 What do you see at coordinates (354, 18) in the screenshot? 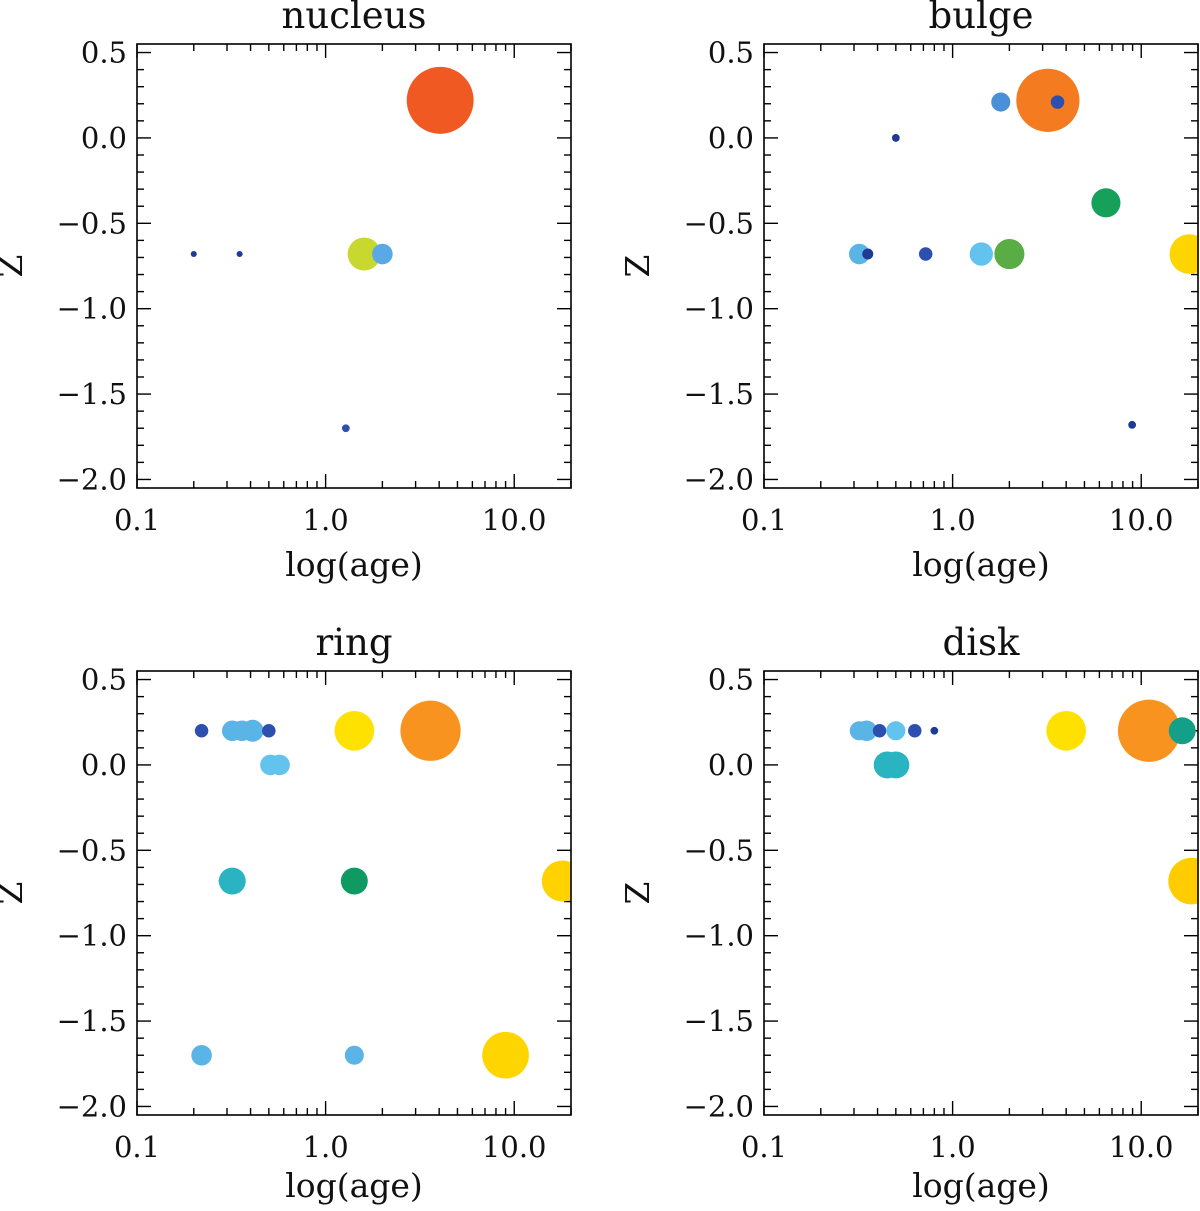
I see `panel-title: nucleus` at bounding box center [354, 18].